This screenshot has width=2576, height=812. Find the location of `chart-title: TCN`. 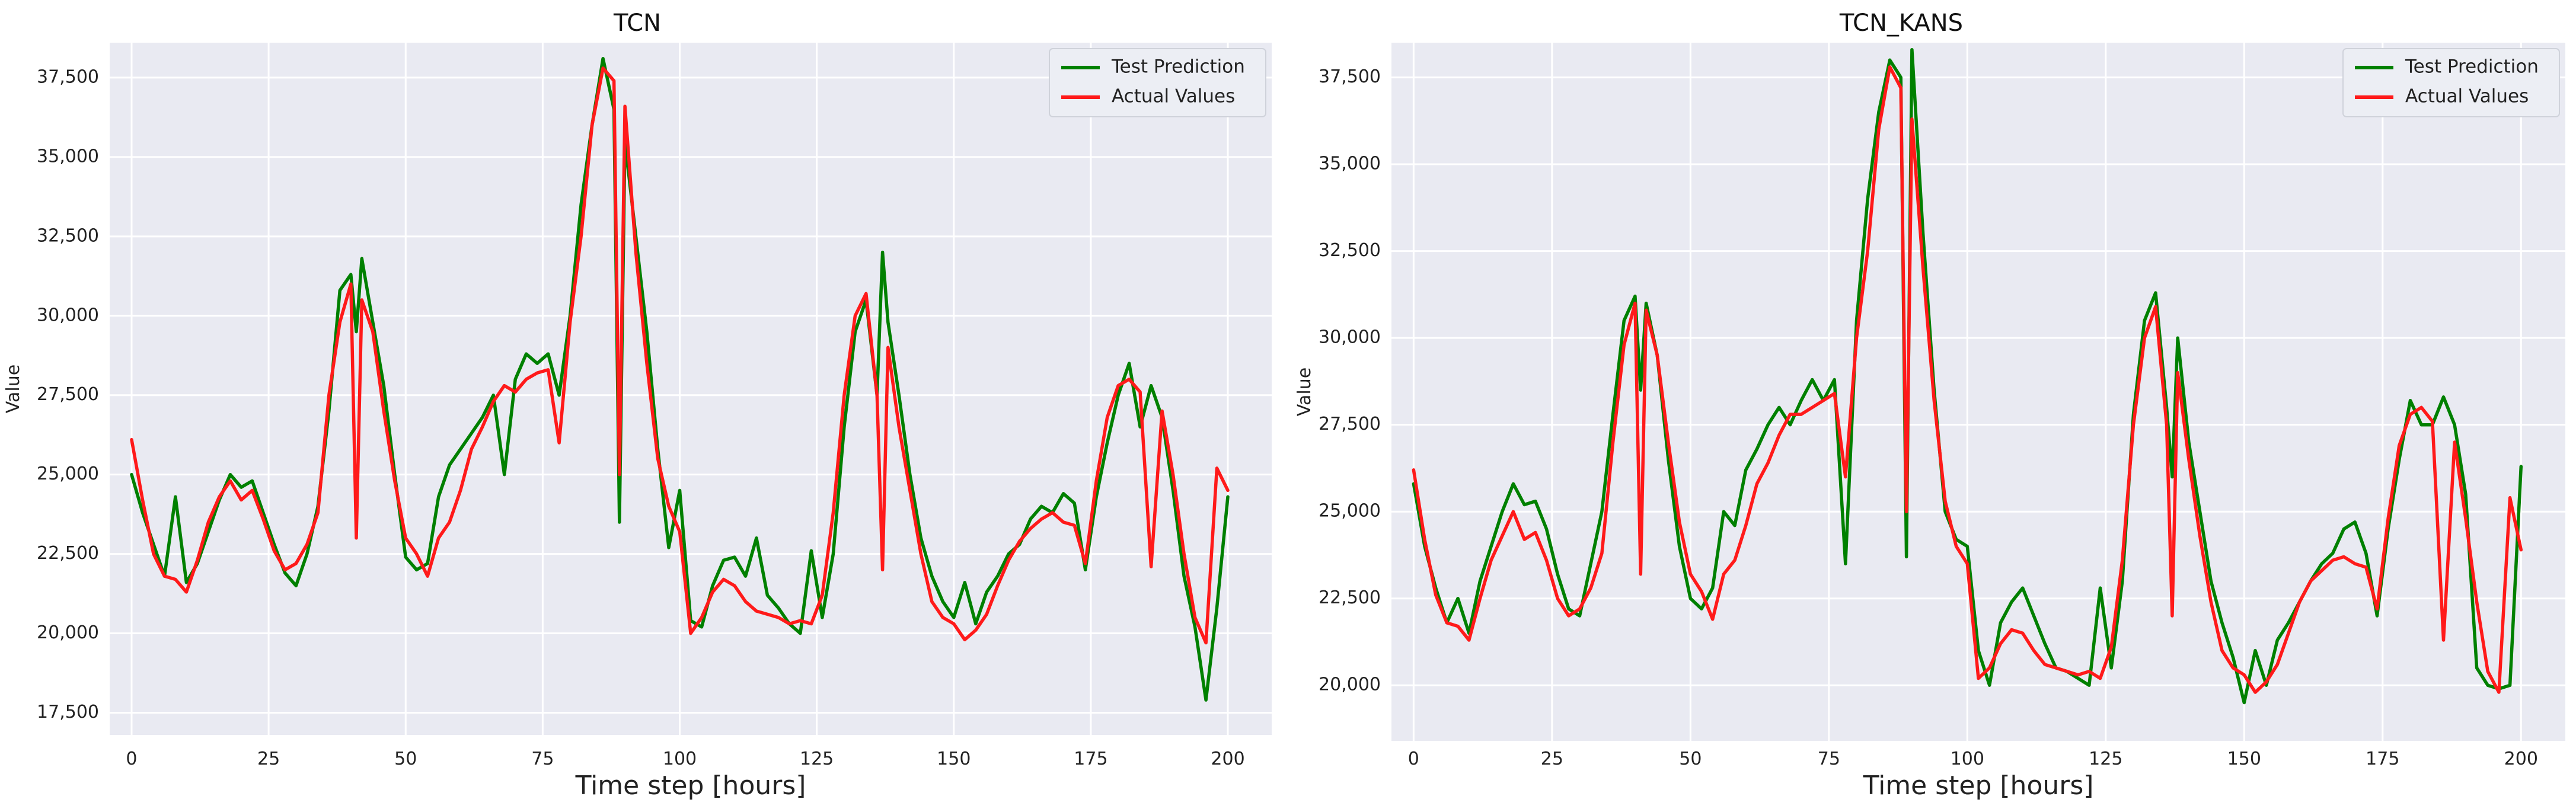

chart-title: TCN is located at coordinates (637, 23).